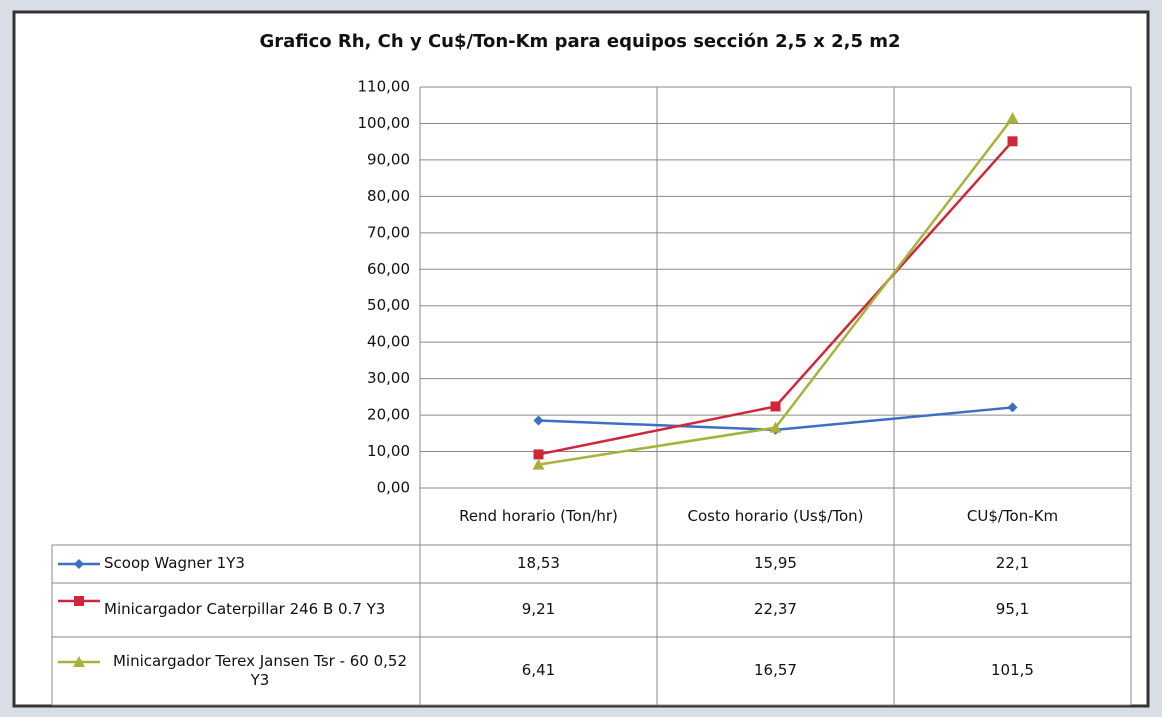  Describe the element at coordinates (388, 196) in the screenshot. I see `y-tick-label: 80,00` at that location.